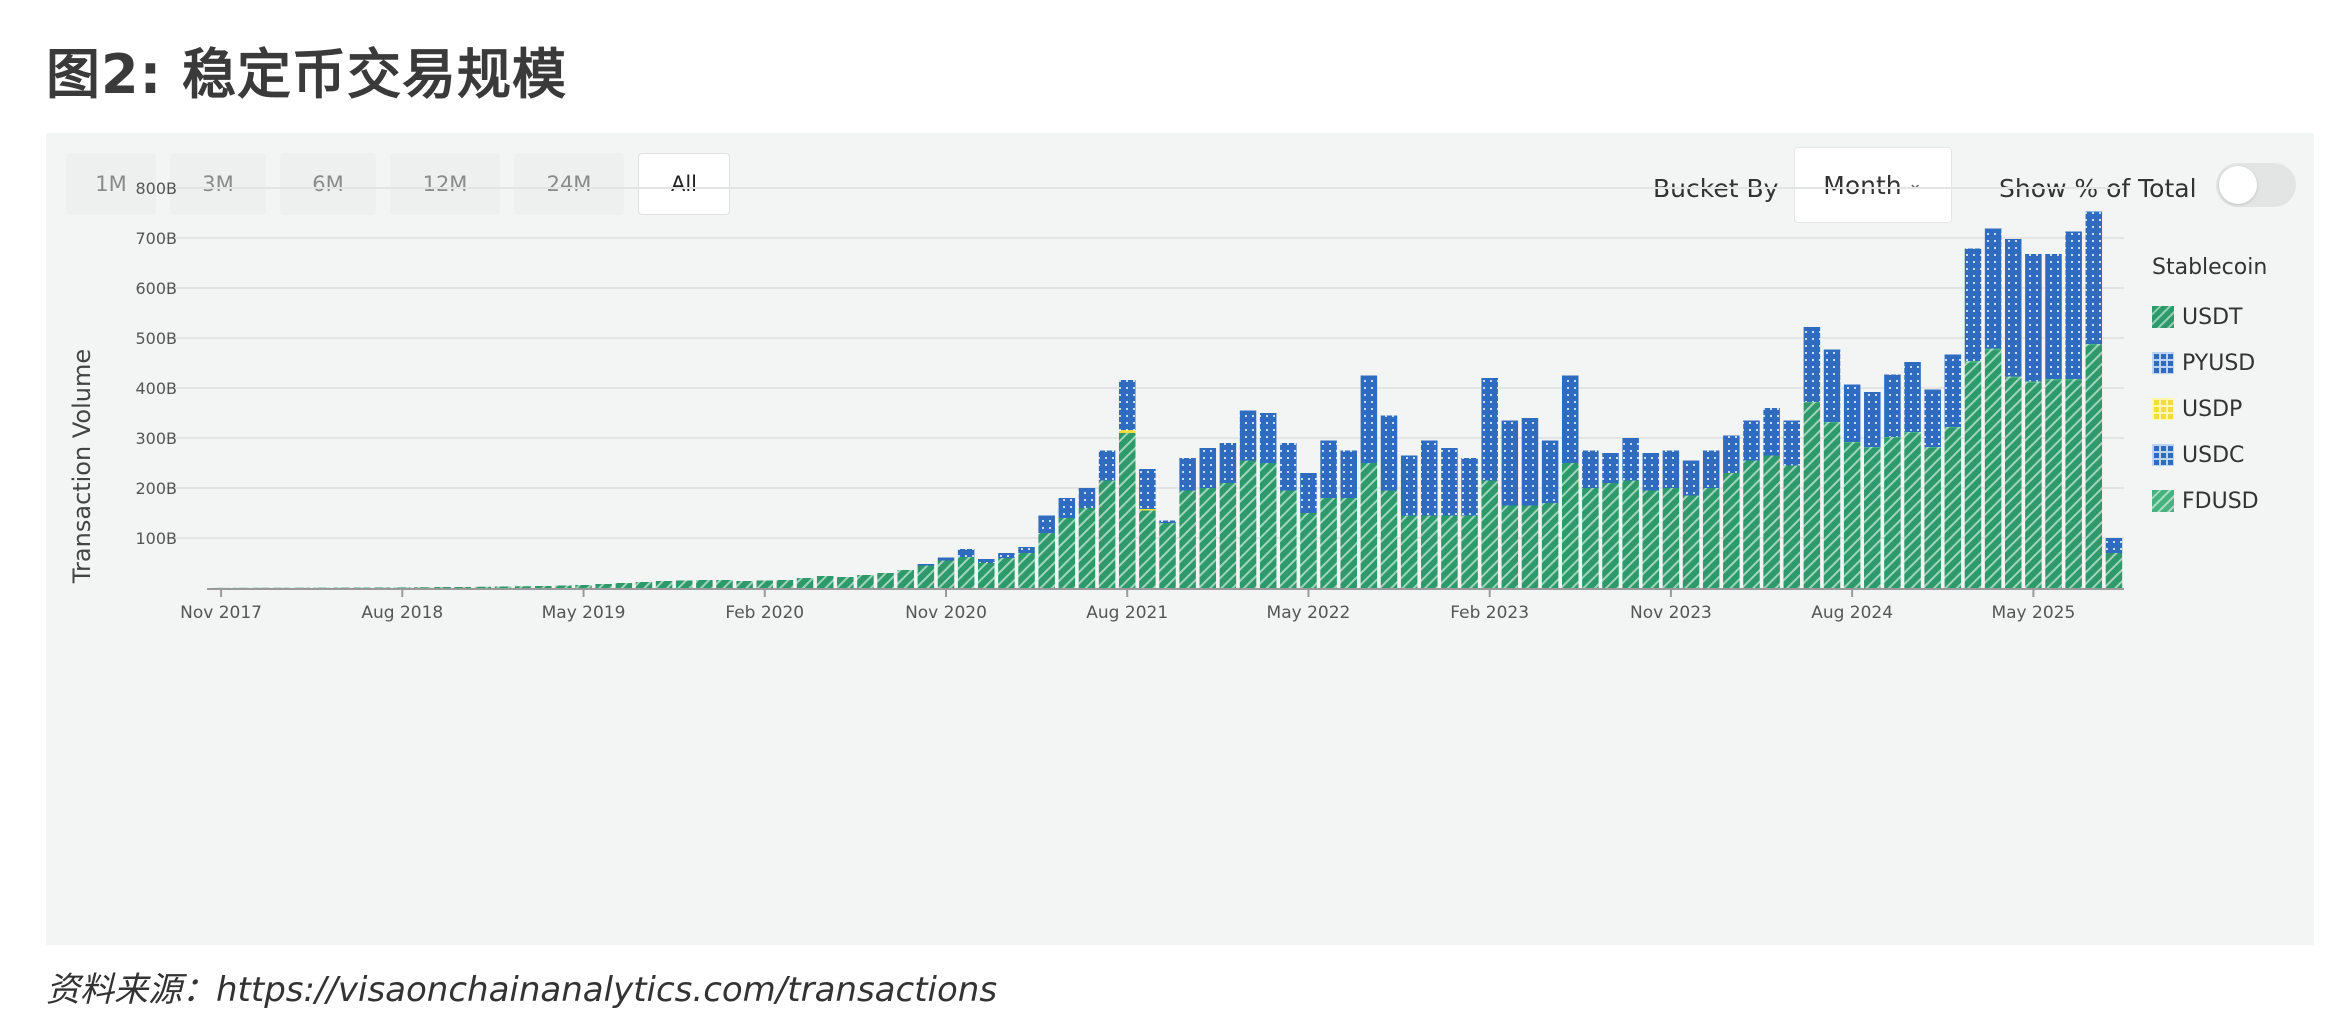  Describe the element at coordinates (684, 184) in the screenshot. I see `tab-all: All` at that location.